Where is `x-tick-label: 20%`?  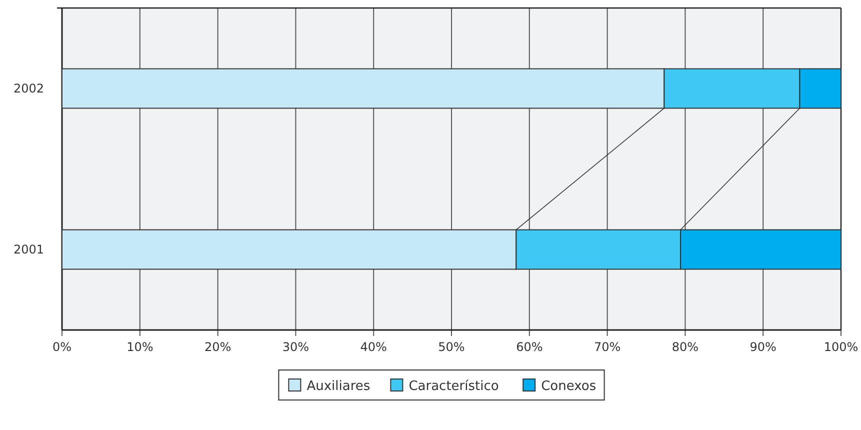
x-tick-label: 20% is located at coordinates (218, 347).